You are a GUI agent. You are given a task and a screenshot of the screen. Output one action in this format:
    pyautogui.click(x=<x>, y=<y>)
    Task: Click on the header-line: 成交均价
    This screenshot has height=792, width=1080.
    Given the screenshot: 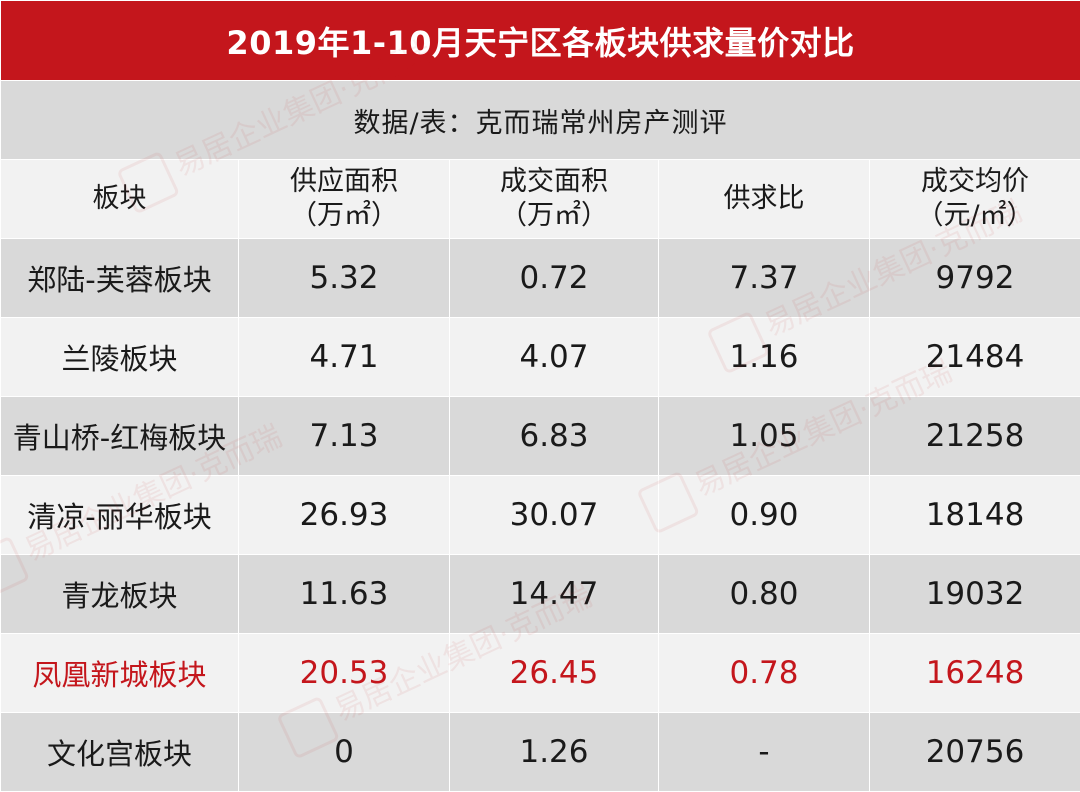 What is the action you would take?
    pyautogui.click(x=975, y=182)
    